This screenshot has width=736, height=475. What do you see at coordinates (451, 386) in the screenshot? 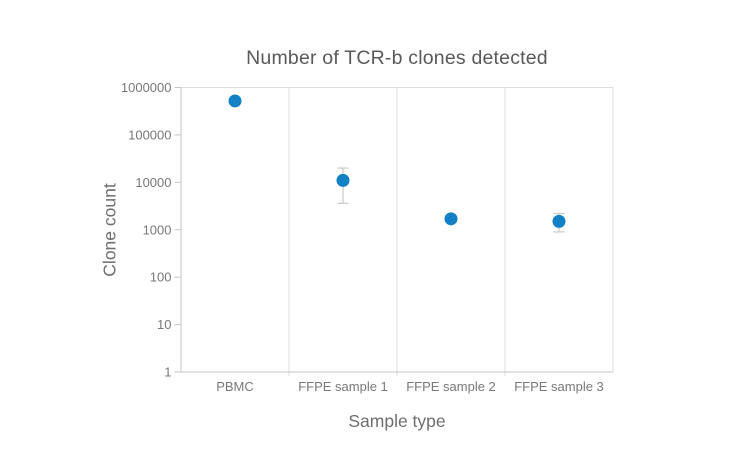
I see `x-tick-label-ffpe-sample-2: FFPE sample 2` at bounding box center [451, 386].